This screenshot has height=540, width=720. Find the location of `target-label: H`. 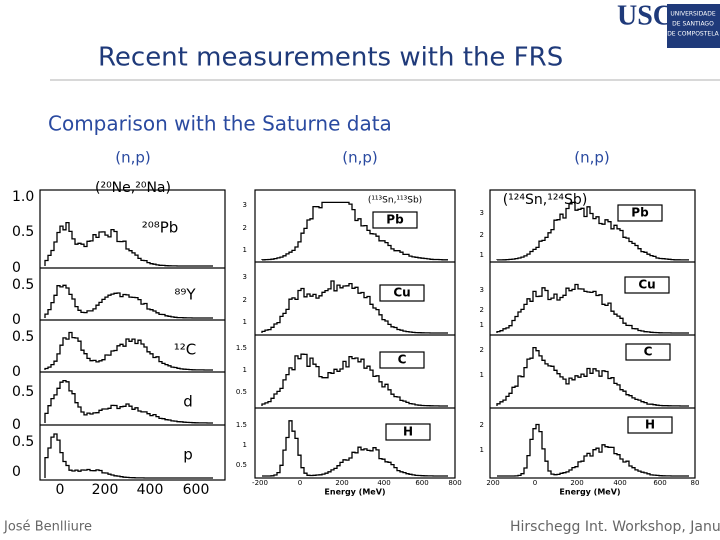

target-label: H is located at coordinates (408, 432).